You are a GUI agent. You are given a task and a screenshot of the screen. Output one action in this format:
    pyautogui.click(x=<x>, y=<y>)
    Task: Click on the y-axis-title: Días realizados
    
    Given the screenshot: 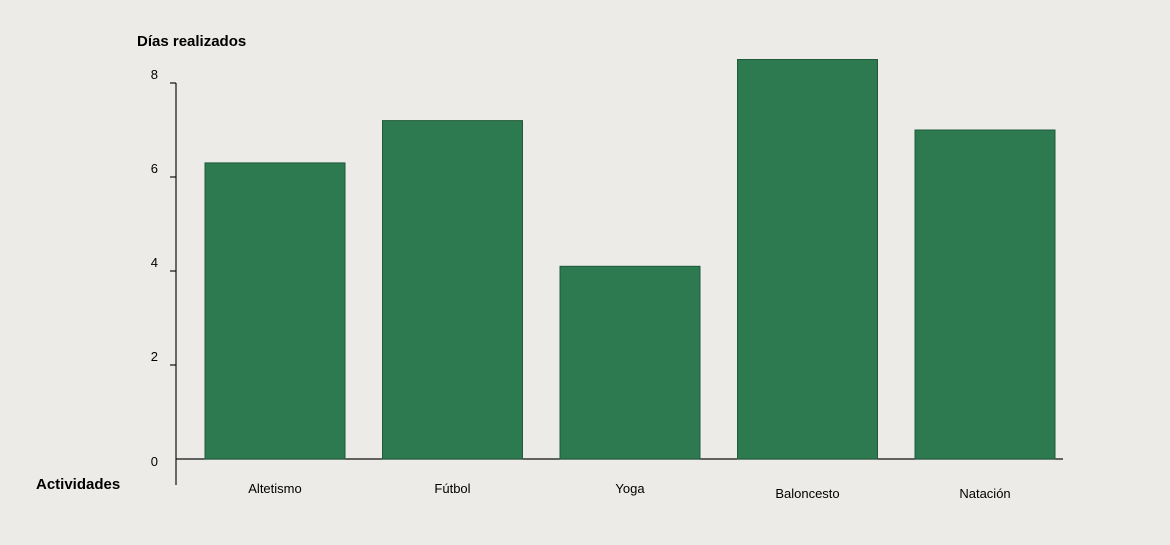 What is the action you would take?
    pyautogui.click(x=191, y=41)
    